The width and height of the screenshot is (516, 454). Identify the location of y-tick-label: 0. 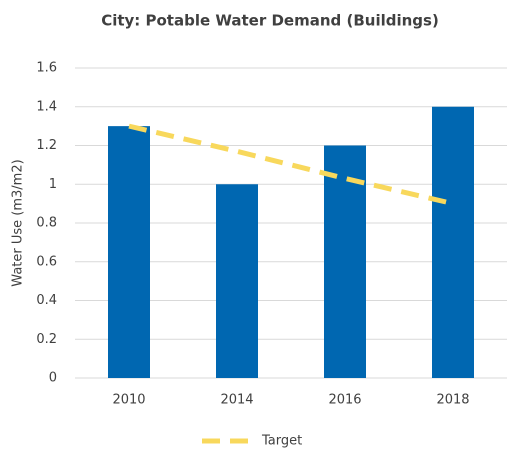
(53, 378).